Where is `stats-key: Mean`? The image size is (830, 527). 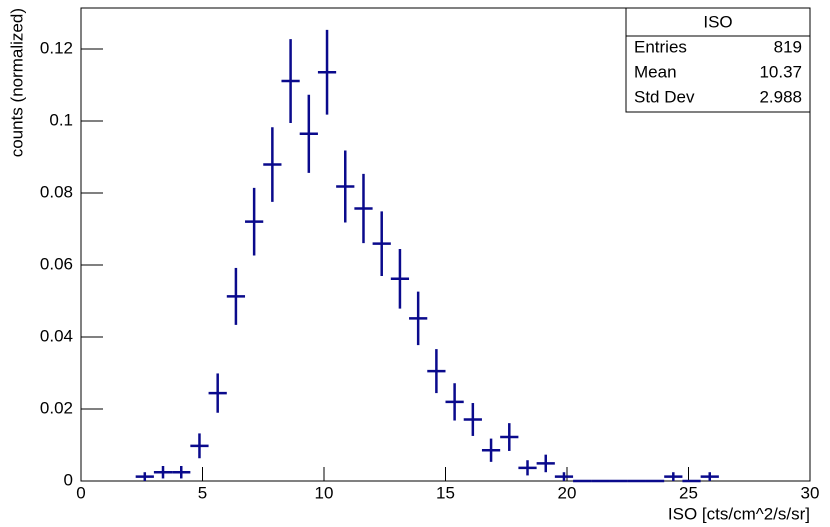
stats-key: Mean is located at coordinates (655, 71).